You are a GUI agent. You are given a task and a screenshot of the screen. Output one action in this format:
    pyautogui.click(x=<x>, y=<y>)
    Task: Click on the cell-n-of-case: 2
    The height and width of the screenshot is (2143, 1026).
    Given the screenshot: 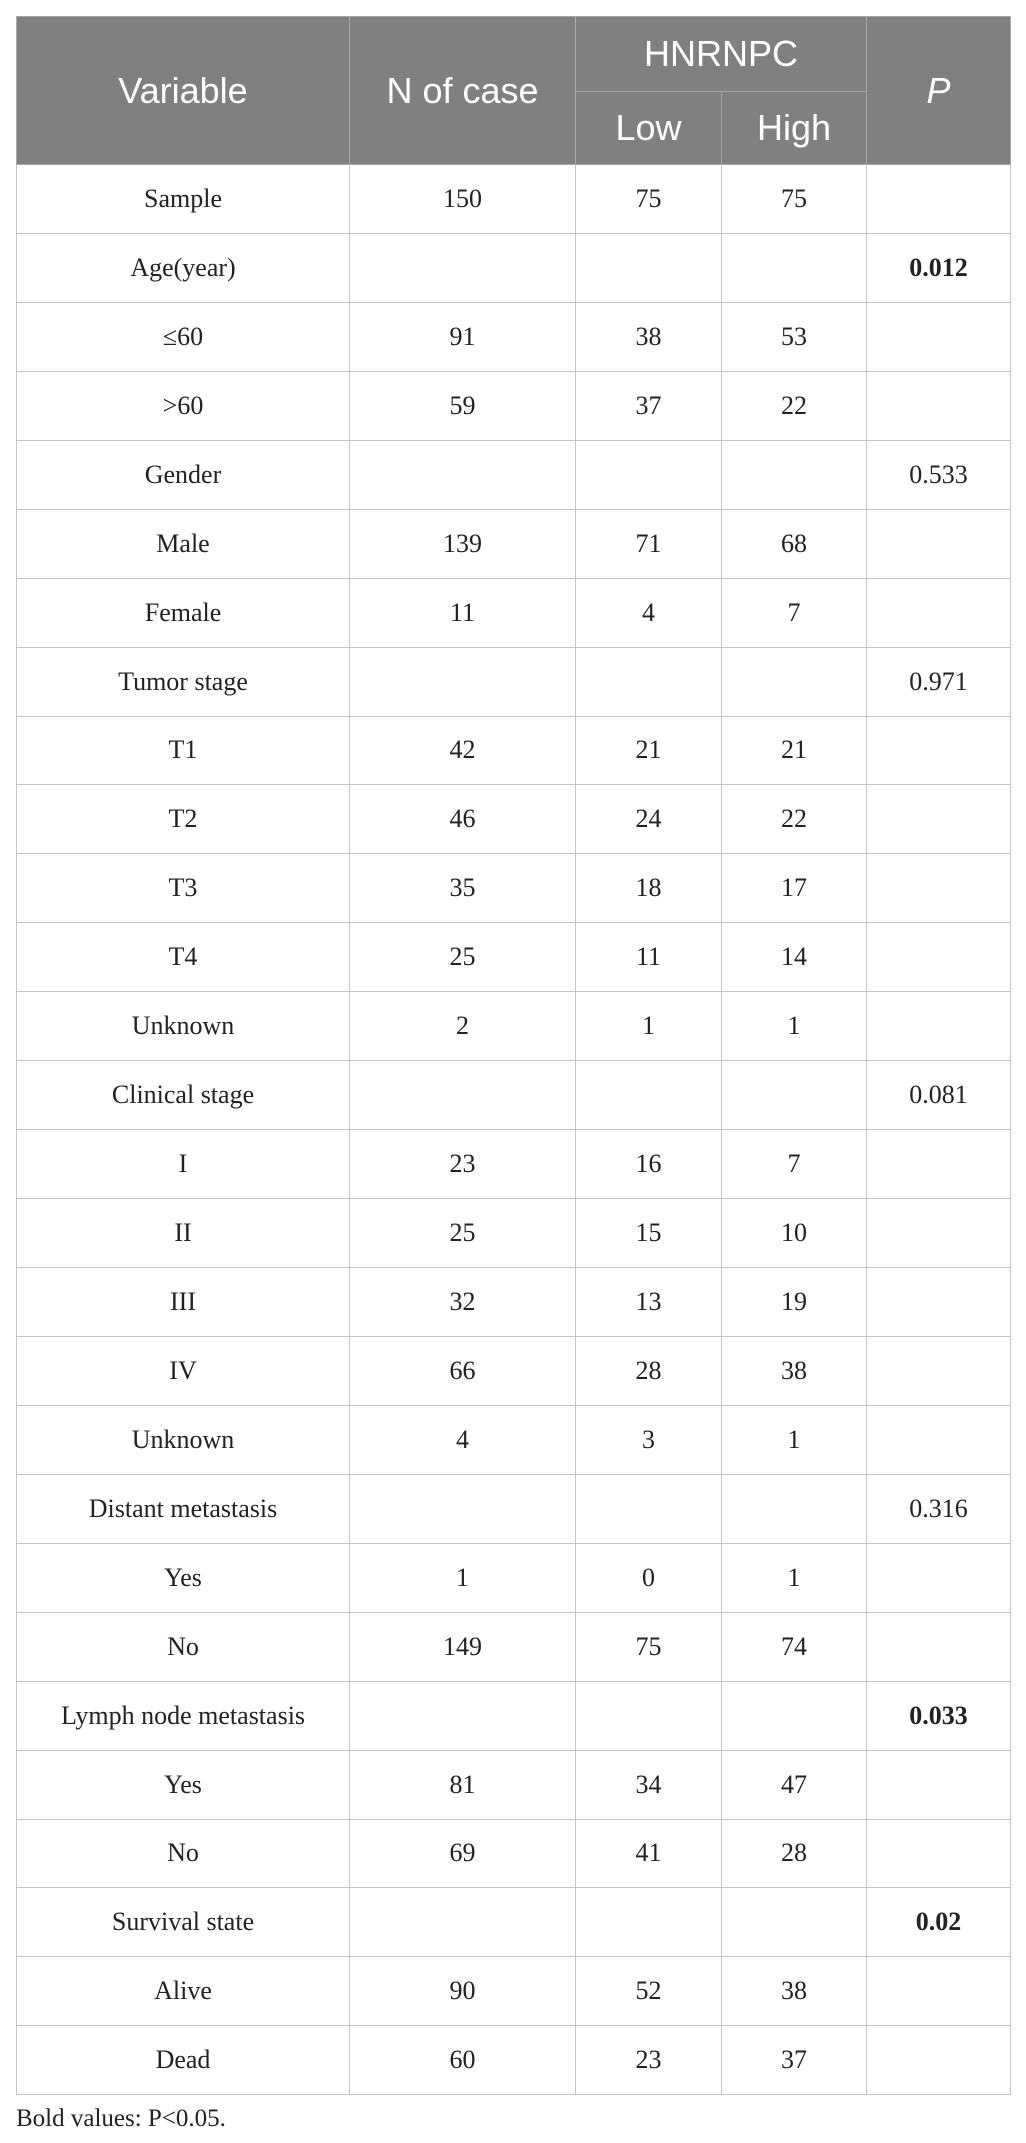 What is the action you would take?
    pyautogui.click(x=462, y=1026)
    